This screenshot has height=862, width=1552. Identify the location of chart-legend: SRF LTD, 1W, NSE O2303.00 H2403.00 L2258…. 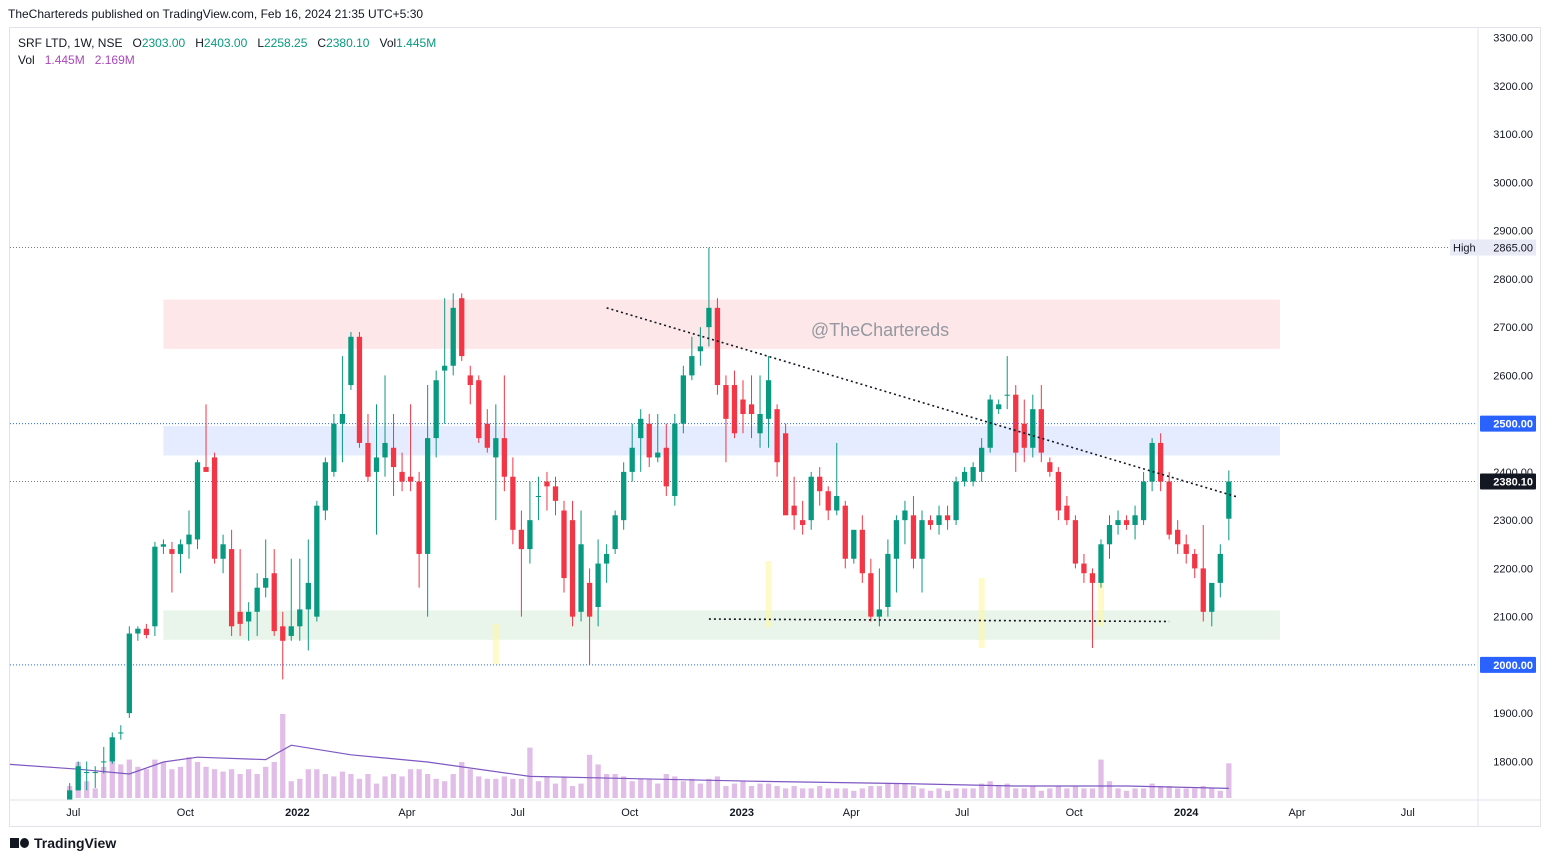
(227, 52).